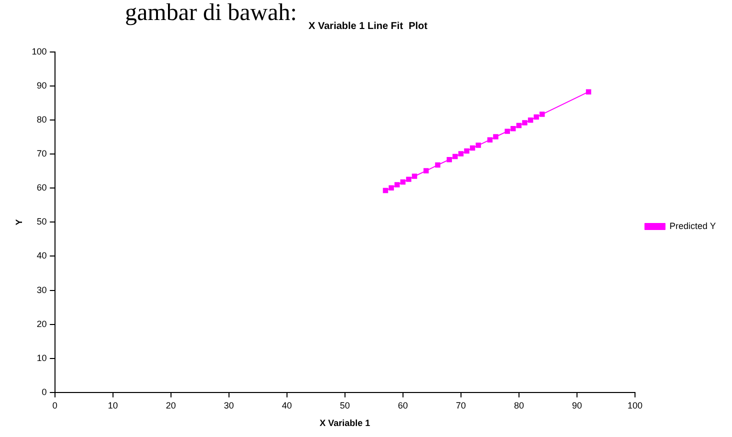  I want to click on y-tick-label: 0, so click(44, 391).